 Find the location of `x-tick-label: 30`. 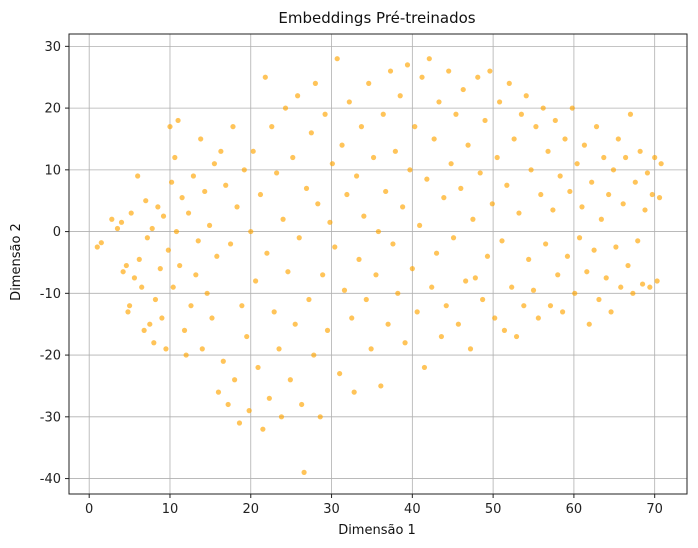

x-tick-label: 30 is located at coordinates (331, 509).